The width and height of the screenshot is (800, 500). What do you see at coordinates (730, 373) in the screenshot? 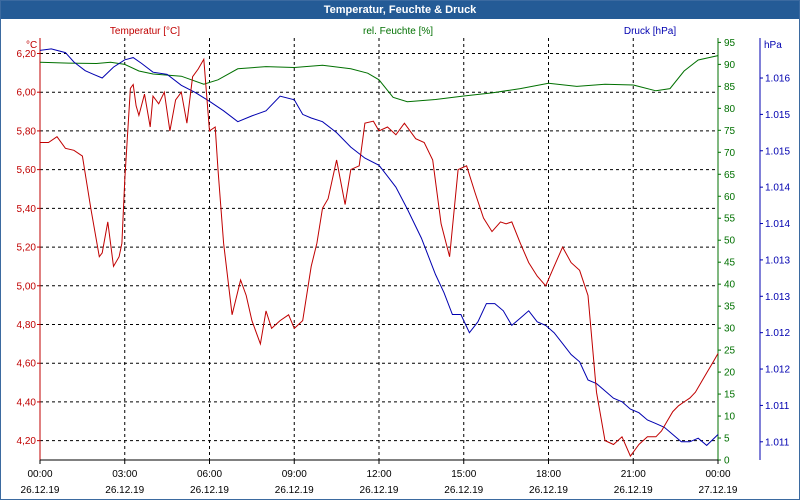
I see `humidity-tick-label: 20` at bounding box center [730, 373].